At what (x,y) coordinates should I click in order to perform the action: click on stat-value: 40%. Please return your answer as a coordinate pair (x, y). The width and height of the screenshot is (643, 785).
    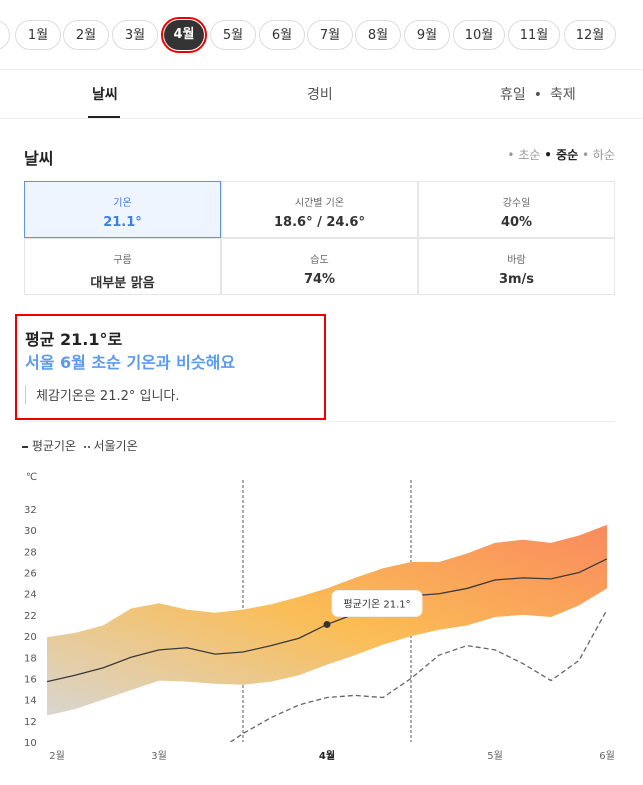
    Looking at the image, I should click on (516, 222).